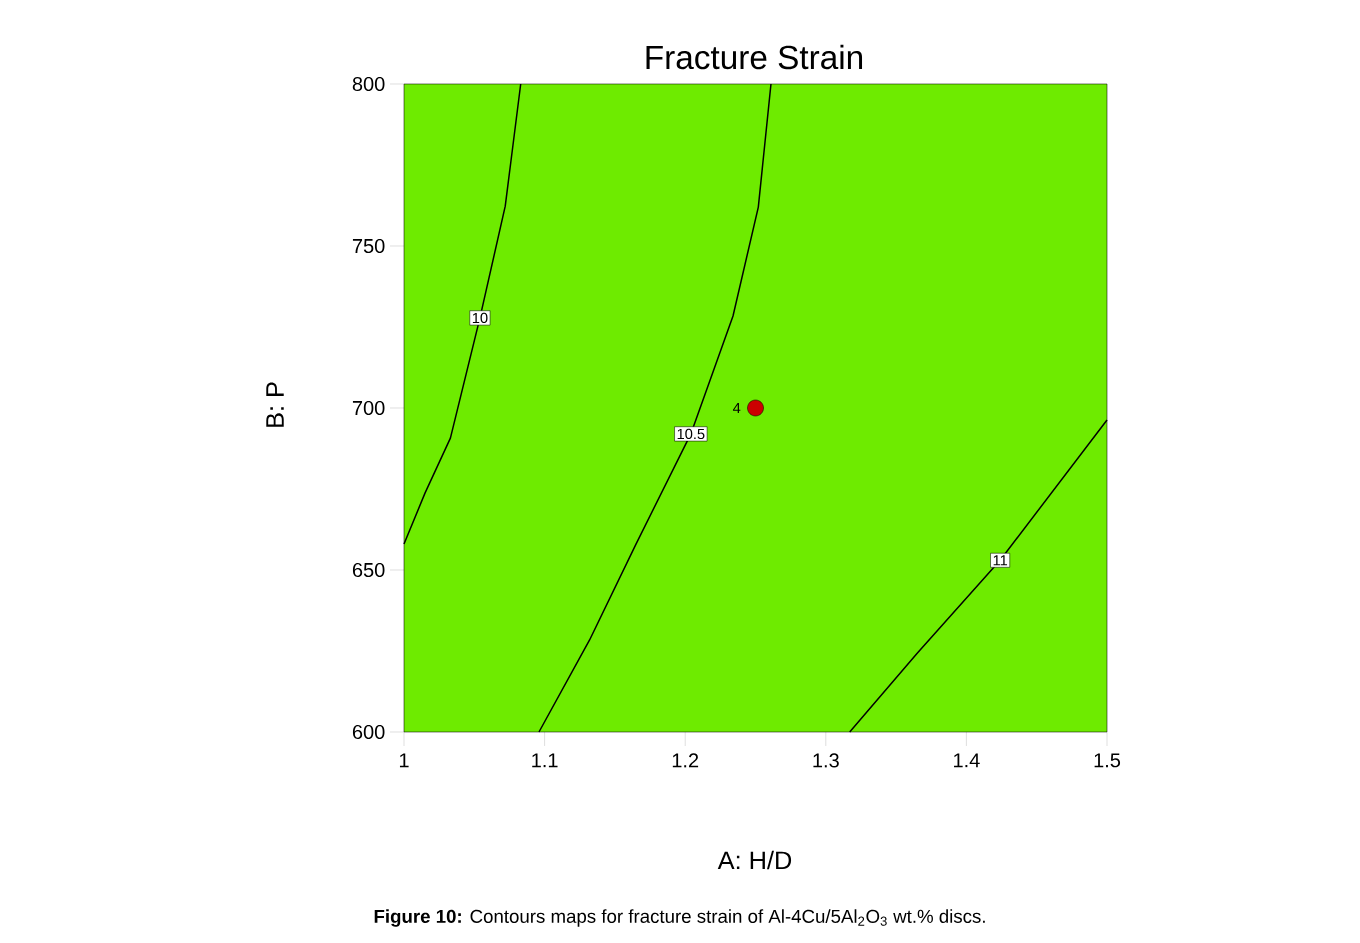 The width and height of the screenshot is (1360, 943). What do you see at coordinates (685, 760) in the screenshot?
I see `x-tick-label: 1.2` at bounding box center [685, 760].